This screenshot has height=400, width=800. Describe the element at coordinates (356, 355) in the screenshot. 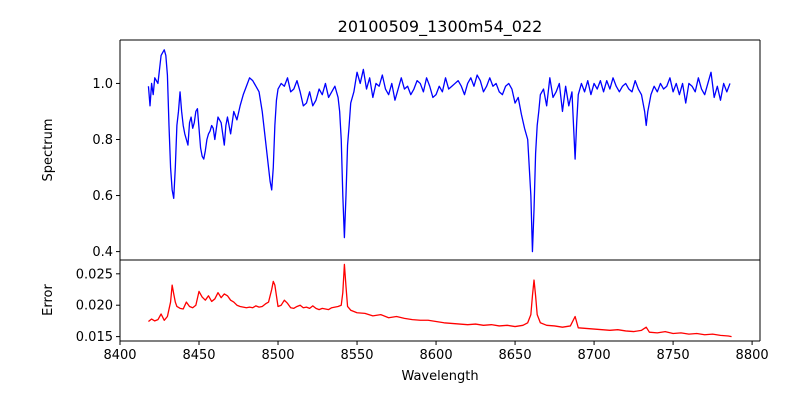

I see `x-tick-label: 8550` at that location.